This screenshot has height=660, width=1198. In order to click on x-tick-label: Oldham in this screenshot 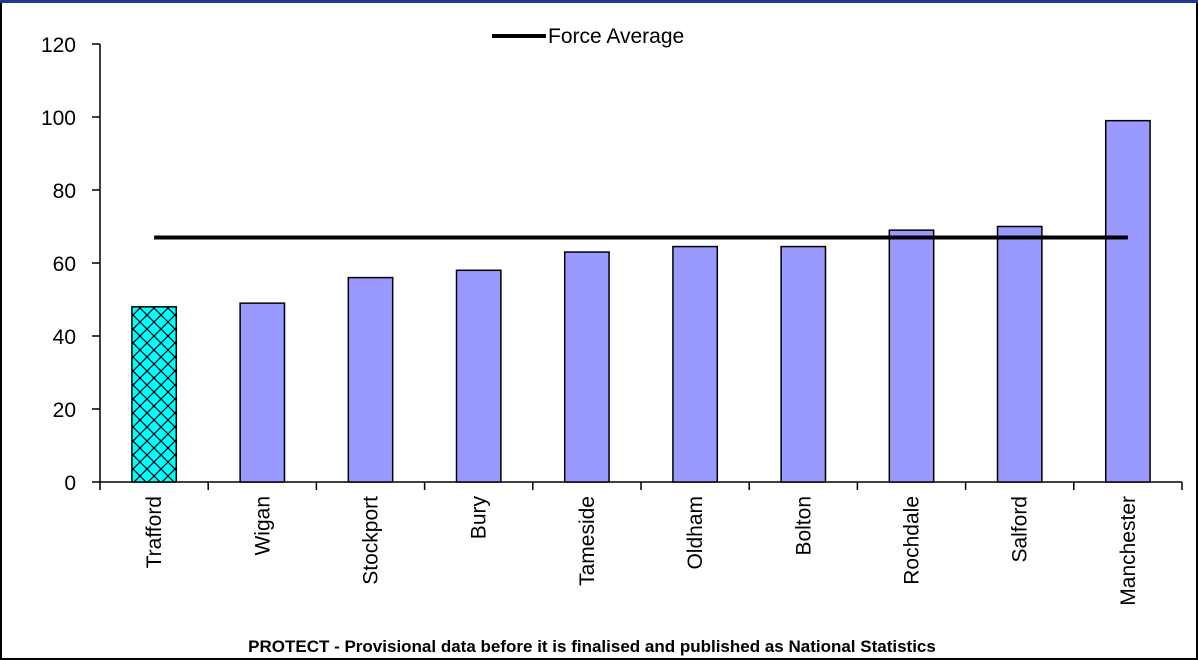, I will do `click(695, 533)`.